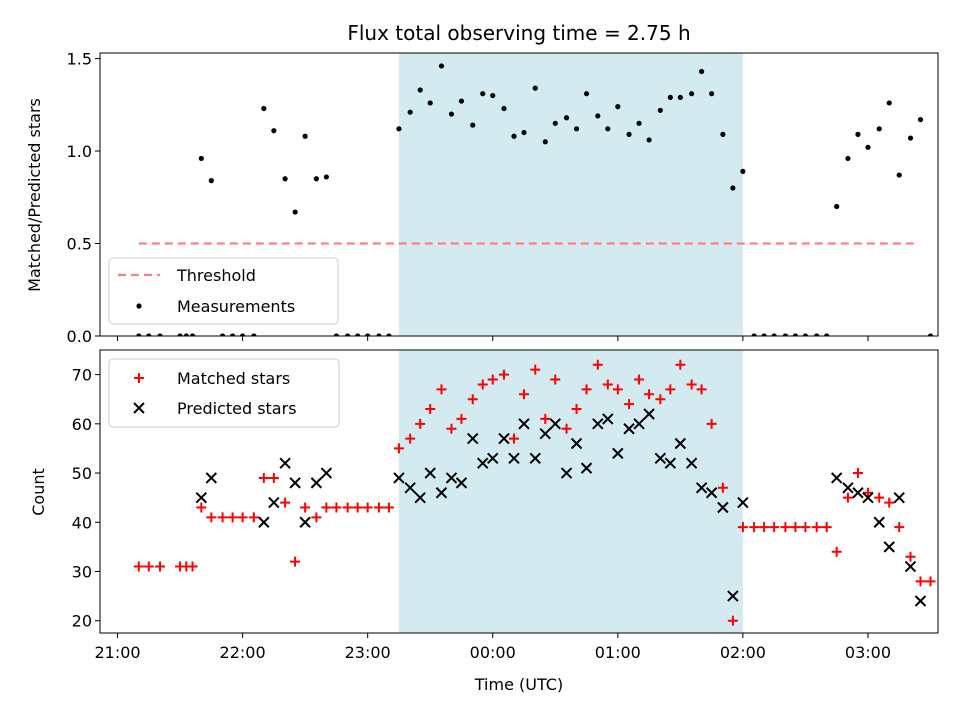 This screenshot has height=720, width=960. Describe the element at coordinates (82, 424) in the screenshot. I see `y-tick-label: 60` at that location.